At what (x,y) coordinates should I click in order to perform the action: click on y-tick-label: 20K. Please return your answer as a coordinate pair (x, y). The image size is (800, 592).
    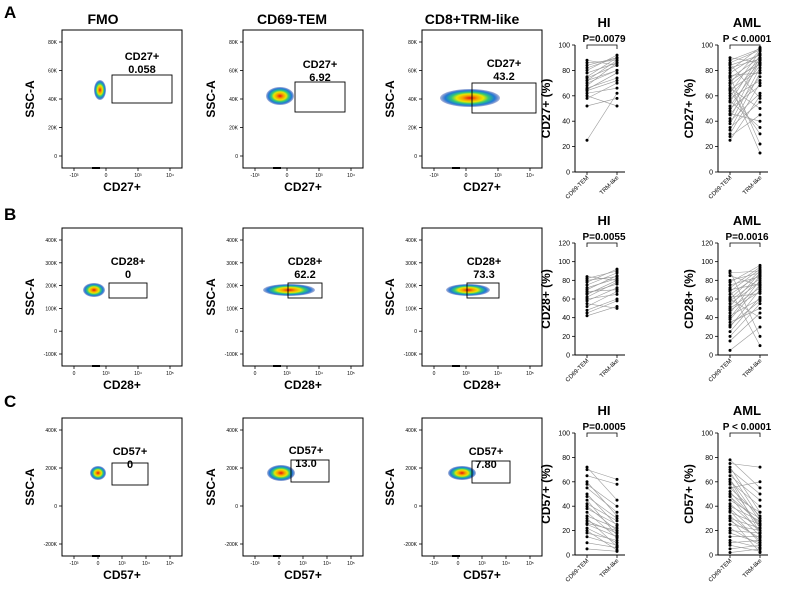
    Looking at the image, I should click on (234, 129).